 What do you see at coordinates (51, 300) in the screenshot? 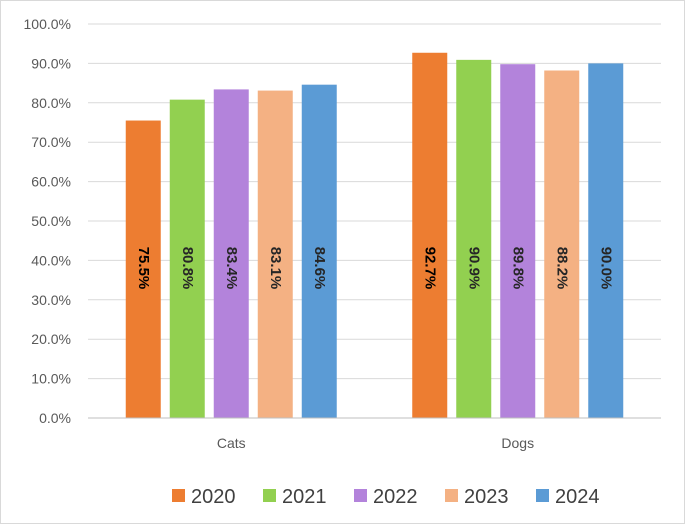
I see `y-tick-label: 30.0%` at bounding box center [51, 300].